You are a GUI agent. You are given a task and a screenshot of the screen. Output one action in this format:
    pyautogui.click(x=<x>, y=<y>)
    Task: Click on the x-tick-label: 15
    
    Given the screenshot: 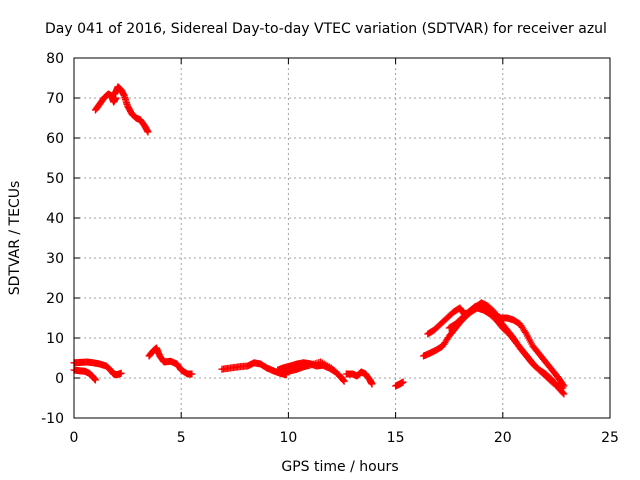 What is the action you would take?
    pyautogui.click(x=396, y=438)
    